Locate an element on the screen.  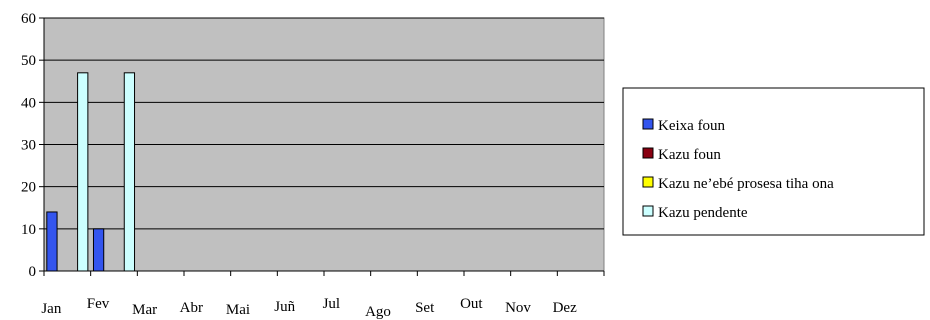
legend-label: Kazu pendente is located at coordinates (703, 213).